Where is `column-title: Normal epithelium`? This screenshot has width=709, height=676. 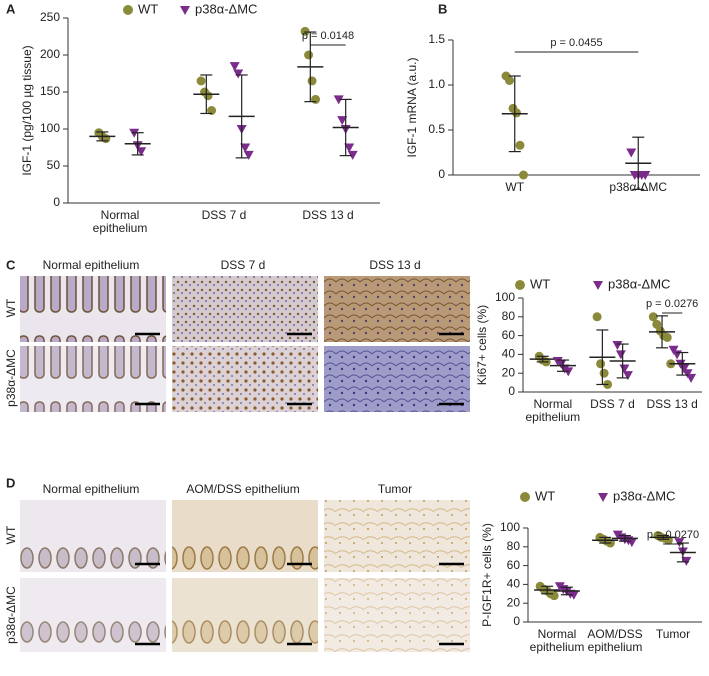
column-title: Normal epithelium is located at coordinates (91, 489).